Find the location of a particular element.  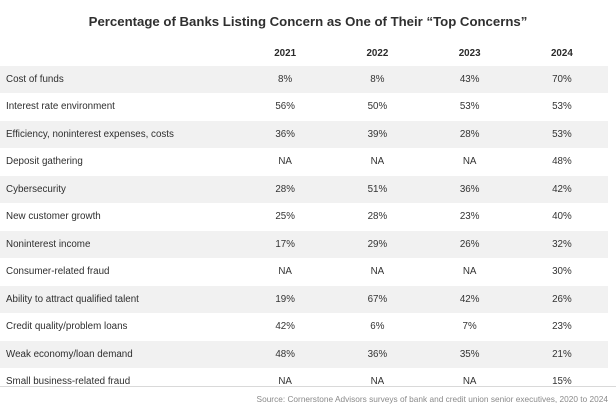

table-cell: 19% is located at coordinates (285, 299).